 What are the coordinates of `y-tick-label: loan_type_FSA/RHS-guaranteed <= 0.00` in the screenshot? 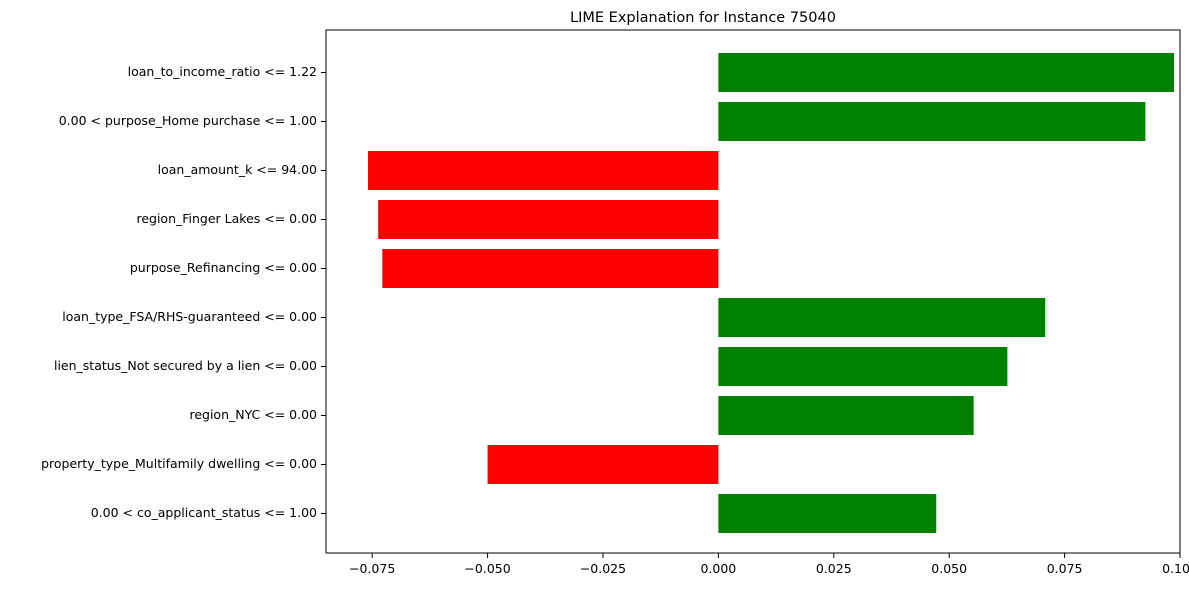 It's located at (189, 316).